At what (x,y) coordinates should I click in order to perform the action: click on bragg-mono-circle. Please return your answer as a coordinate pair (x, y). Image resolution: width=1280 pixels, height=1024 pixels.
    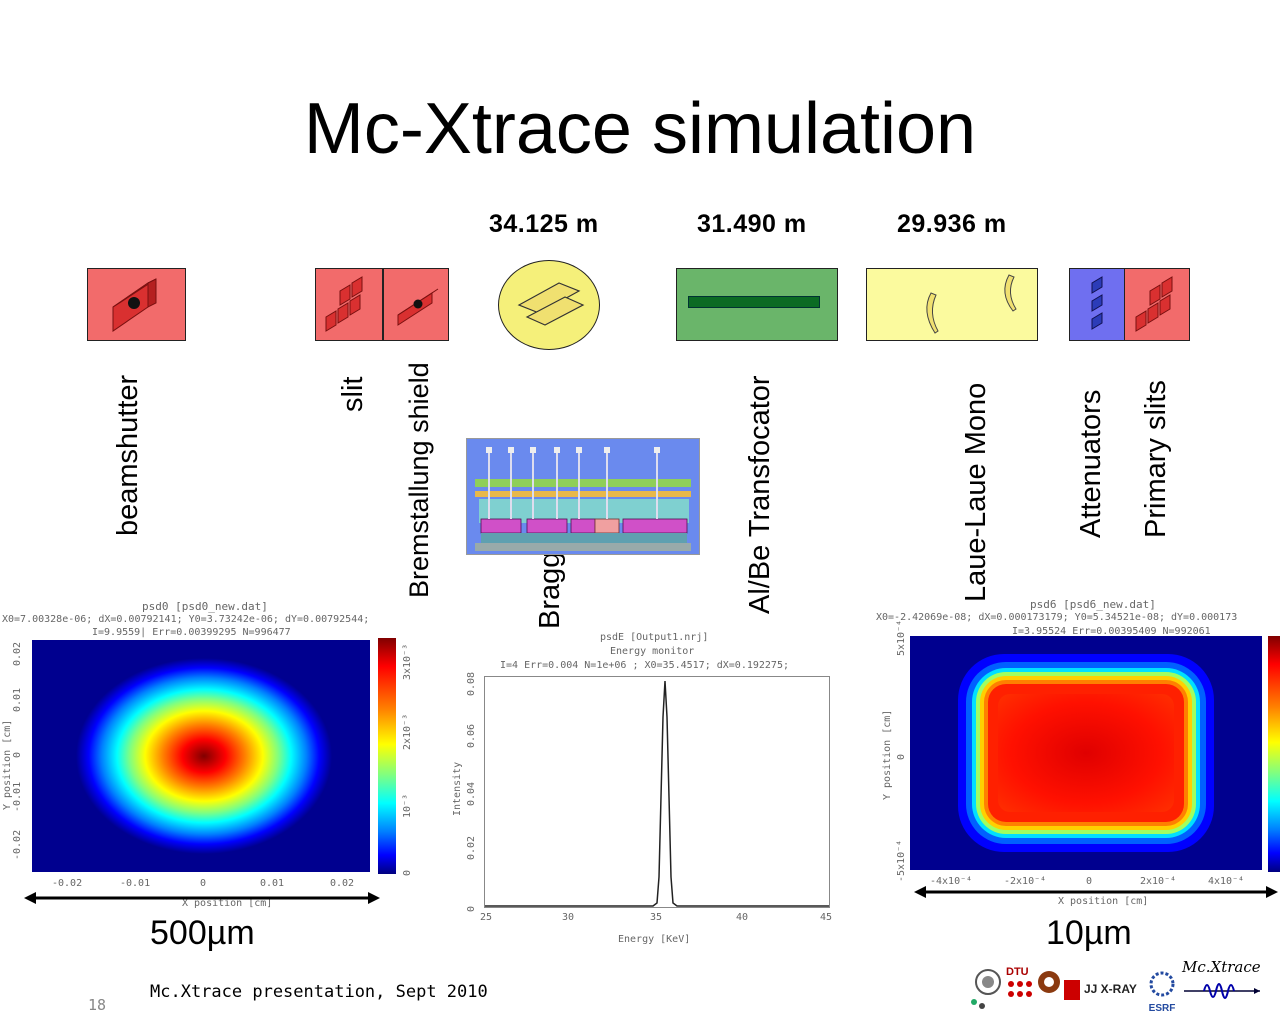
    Looking at the image, I should click on (549, 305).